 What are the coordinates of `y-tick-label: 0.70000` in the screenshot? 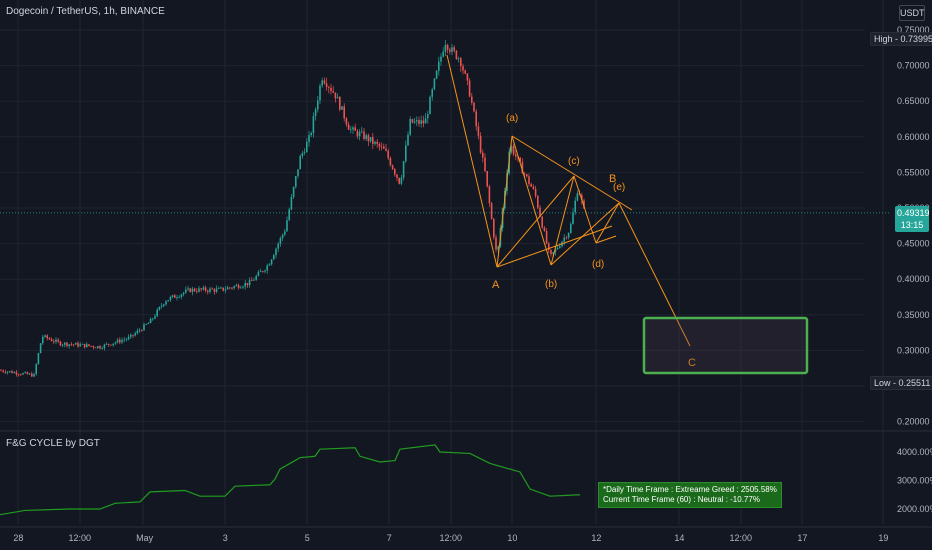 It's located at (913, 66).